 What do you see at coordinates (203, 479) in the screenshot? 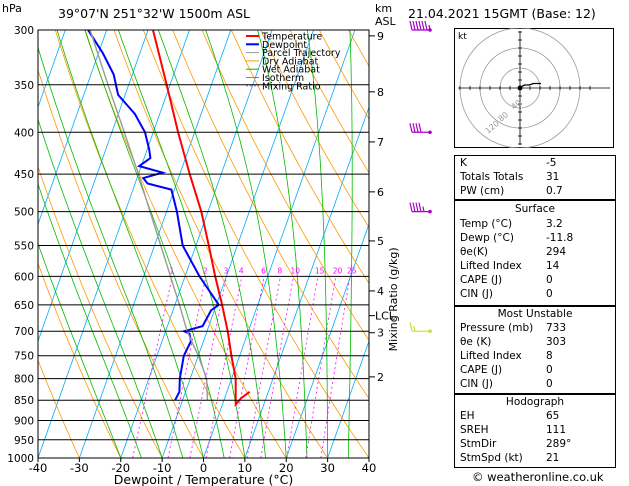
I see `x-axis-title: Dewpoint / Temperature (°C)` at bounding box center [203, 479].